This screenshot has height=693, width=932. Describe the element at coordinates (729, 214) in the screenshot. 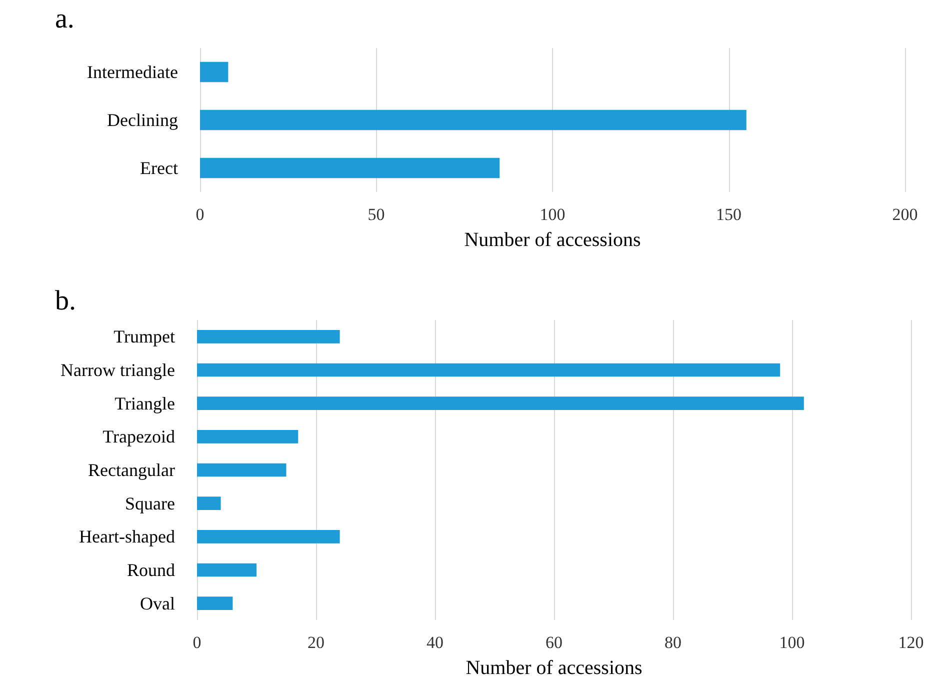

I see `x-tick-label: 150` at that location.